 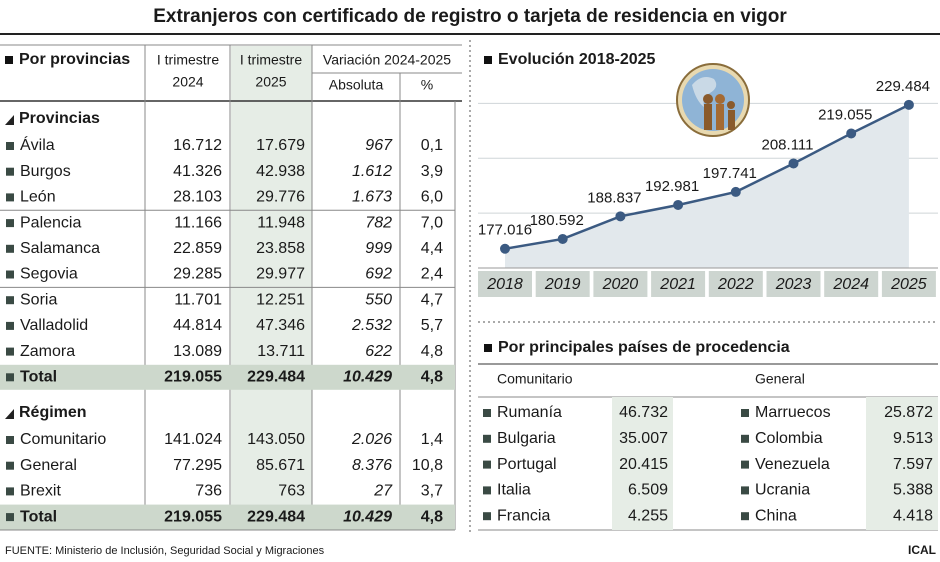 I want to click on row-cell: 4,4, so click(x=432, y=248).